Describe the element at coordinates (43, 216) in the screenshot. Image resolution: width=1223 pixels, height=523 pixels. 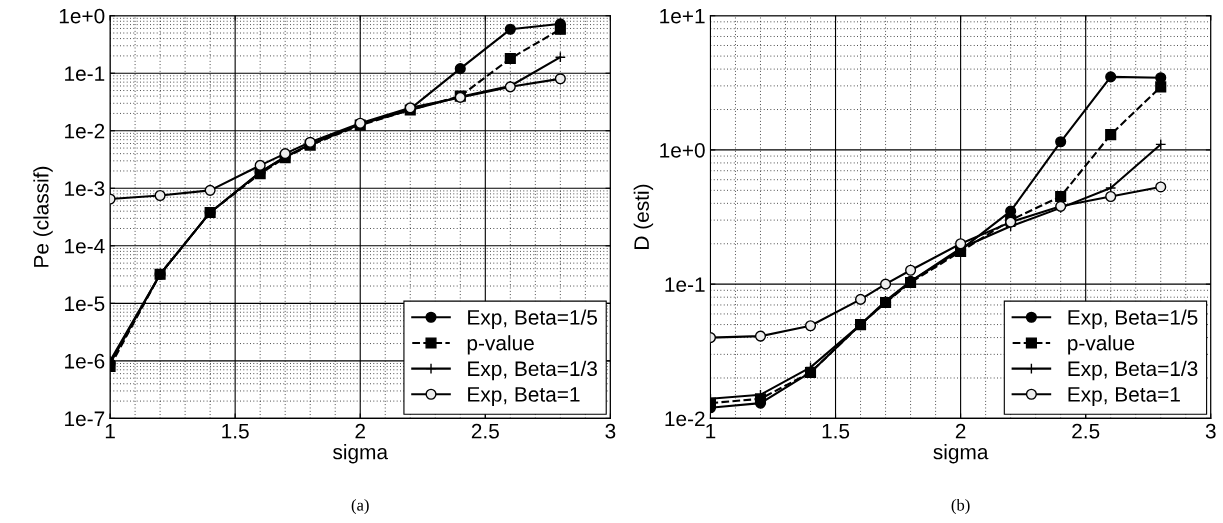
I see `y-axis-title: Pe (classif)` at that location.